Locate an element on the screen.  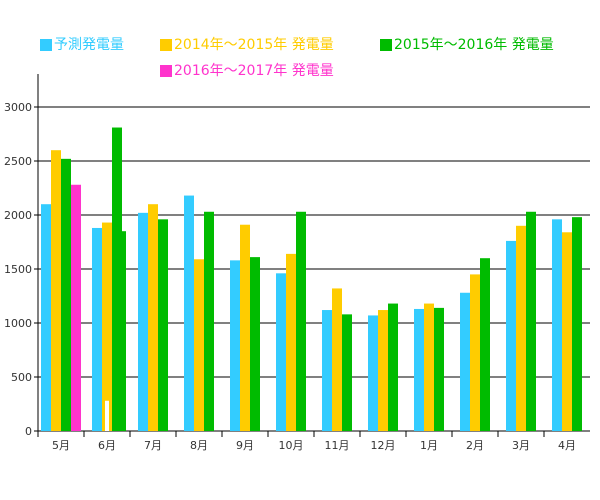
x-tick-label: 4月 is located at coordinates (567, 445).